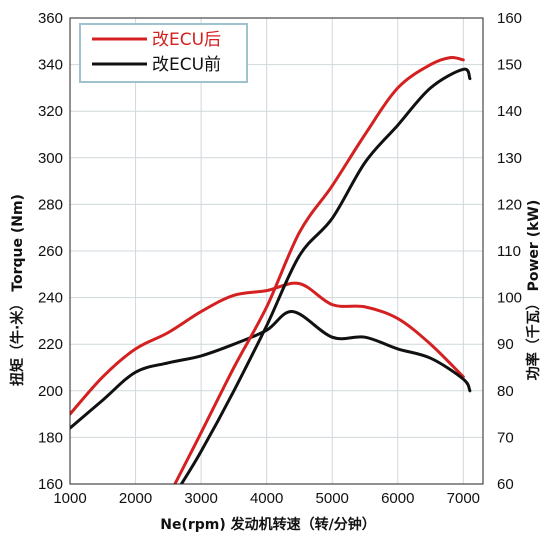 The height and width of the screenshot is (540, 550). What do you see at coordinates (50, 344) in the screenshot?
I see `y-left-tick-label: 220` at bounding box center [50, 344].